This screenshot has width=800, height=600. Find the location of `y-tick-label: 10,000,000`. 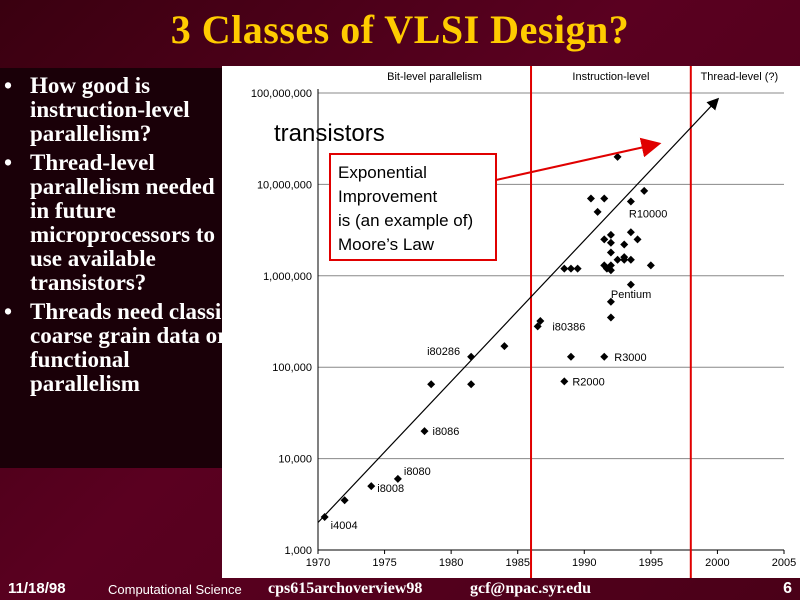

y-tick-label: 10,000,000 is located at coordinates (284, 185).